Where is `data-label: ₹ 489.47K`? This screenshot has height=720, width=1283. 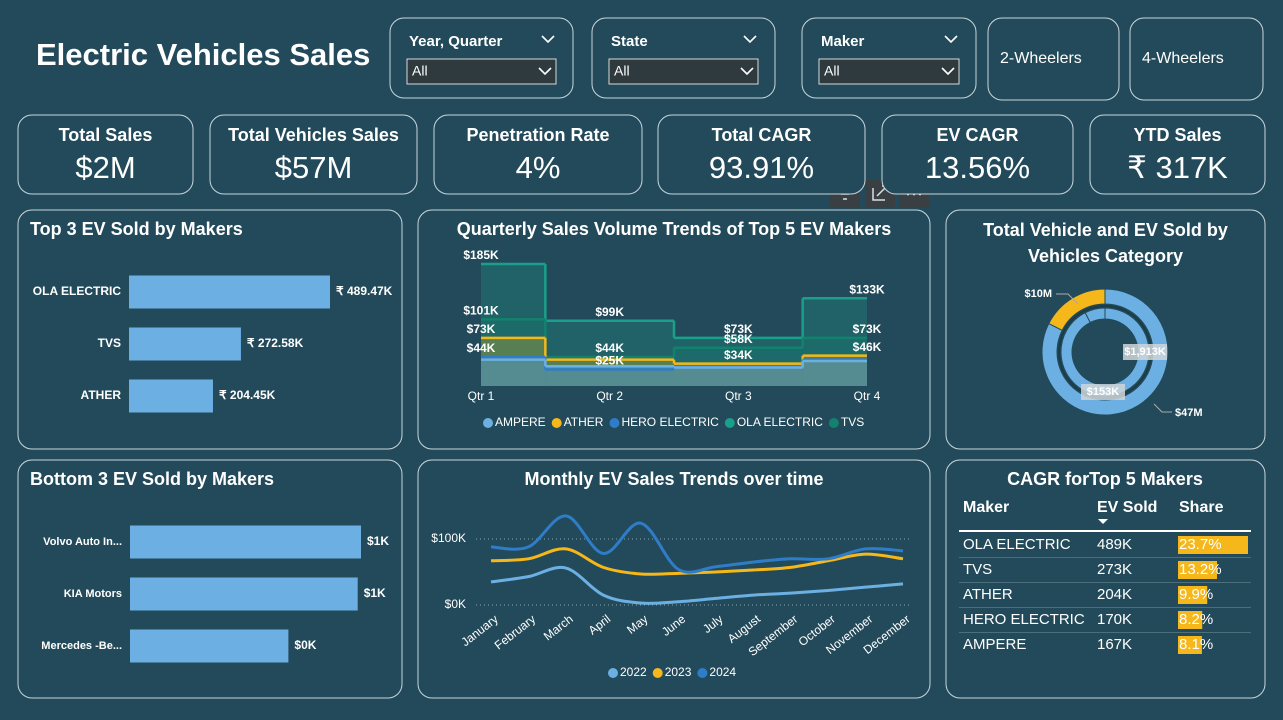
data-label: ₹ 489.47K is located at coordinates (364, 291).